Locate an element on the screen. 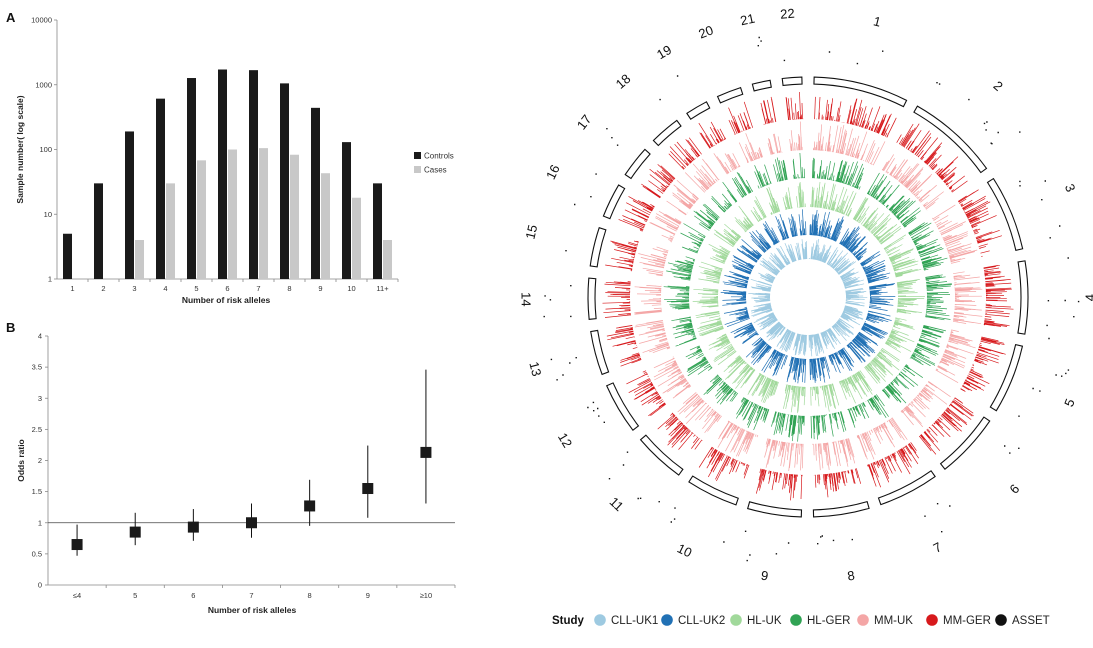 This screenshot has width=1093, height=648. chromosome-label: 13 is located at coordinates (535, 369).